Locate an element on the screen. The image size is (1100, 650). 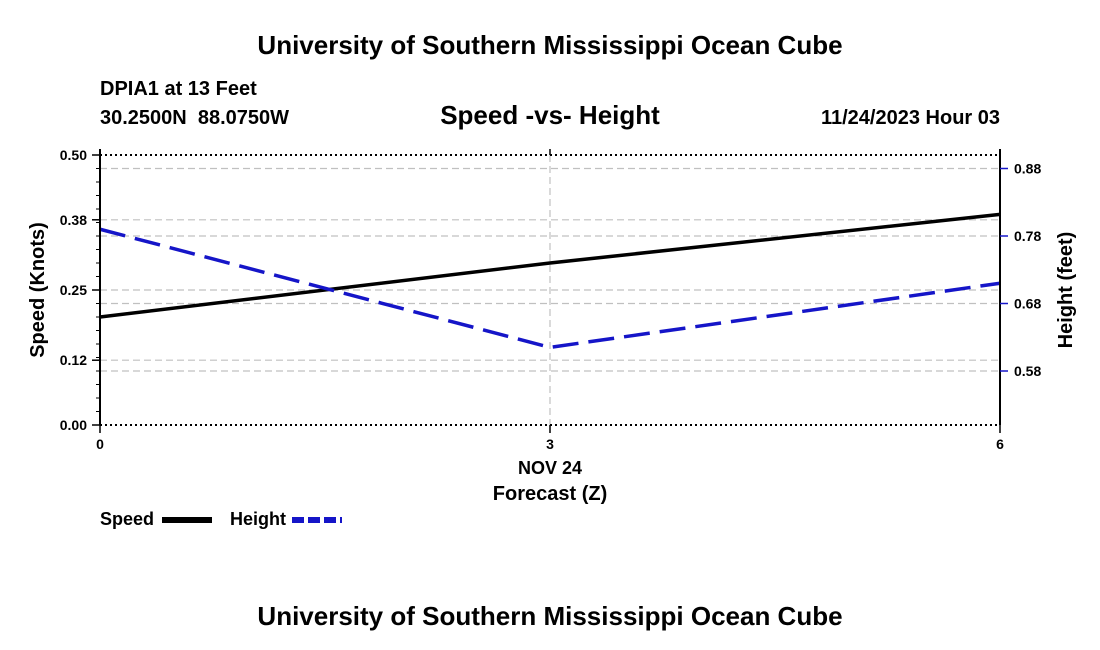
legend: Speed Height is located at coordinates (221, 519).